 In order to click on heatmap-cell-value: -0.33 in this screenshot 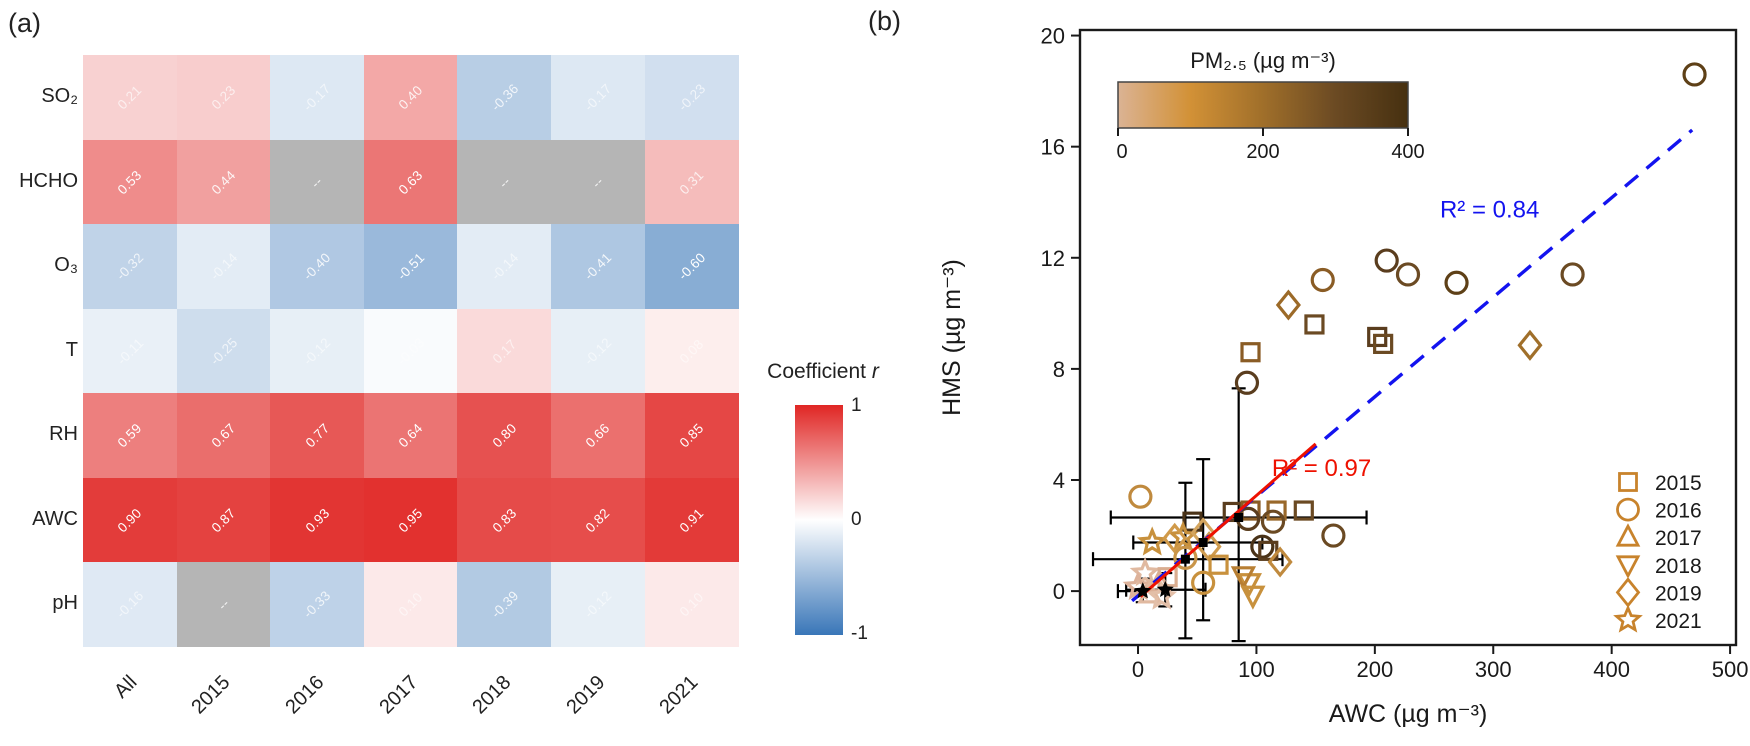, I will do `click(317, 604)`.